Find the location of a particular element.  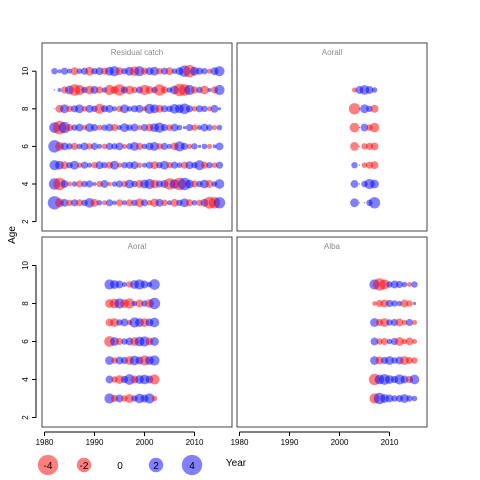

legend-label: -2 is located at coordinates (84, 466).